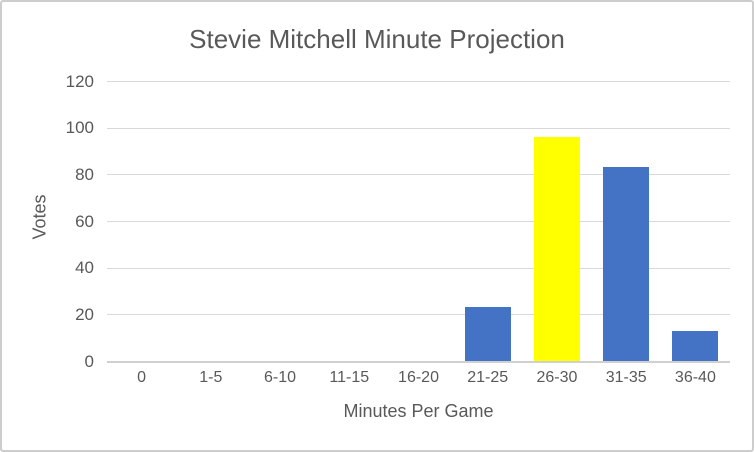 The width and height of the screenshot is (754, 452). I want to click on x-tick-label-1-5: 1-5, so click(211, 377).